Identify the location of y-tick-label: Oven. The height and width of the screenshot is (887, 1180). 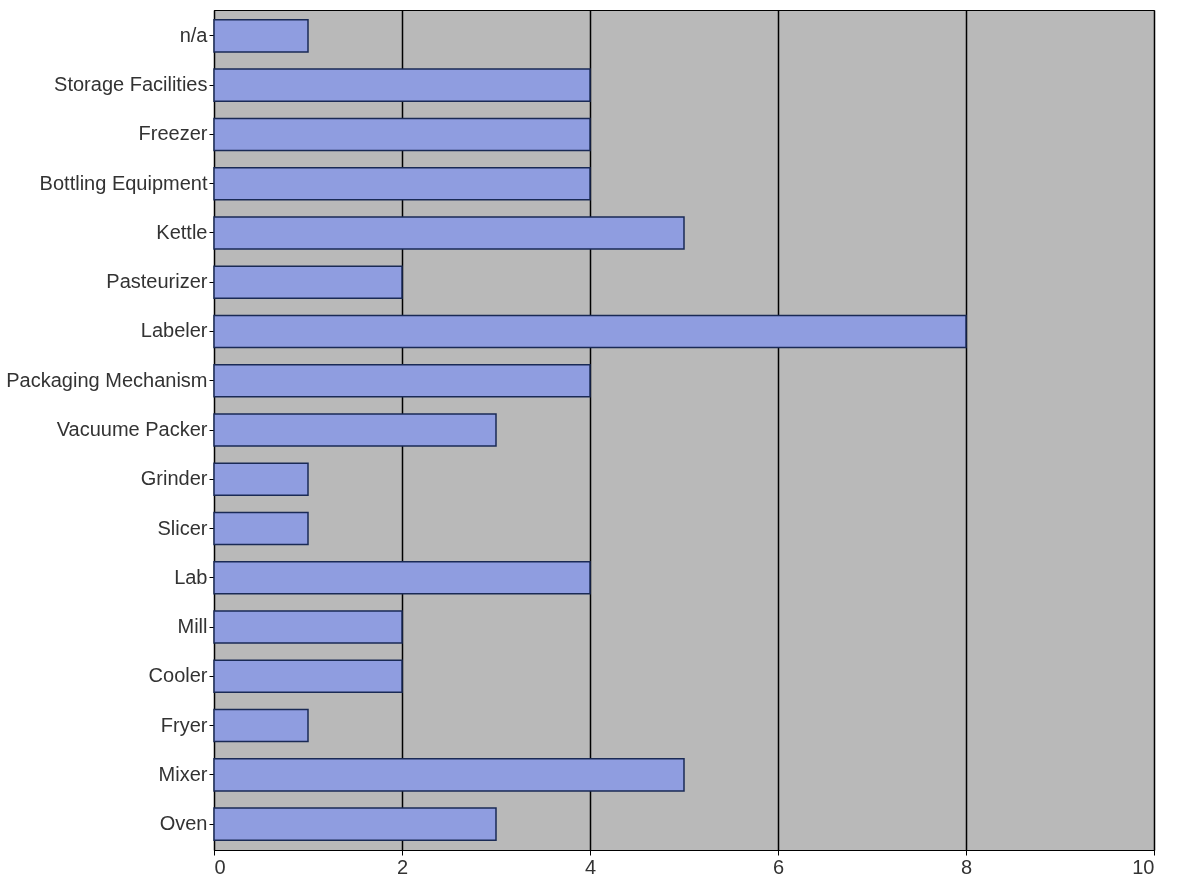
(183, 823).